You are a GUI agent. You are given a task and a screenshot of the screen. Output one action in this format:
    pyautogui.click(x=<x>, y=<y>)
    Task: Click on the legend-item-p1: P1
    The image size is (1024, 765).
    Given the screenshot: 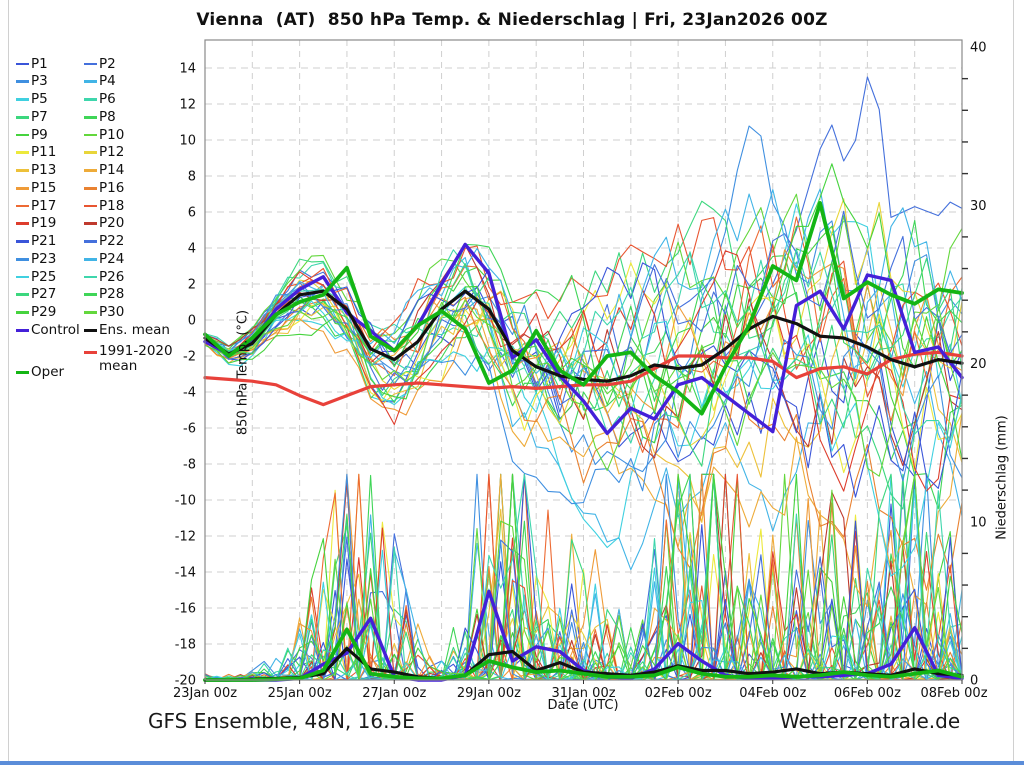 What is the action you would take?
    pyautogui.click(x=32, y=64)
    